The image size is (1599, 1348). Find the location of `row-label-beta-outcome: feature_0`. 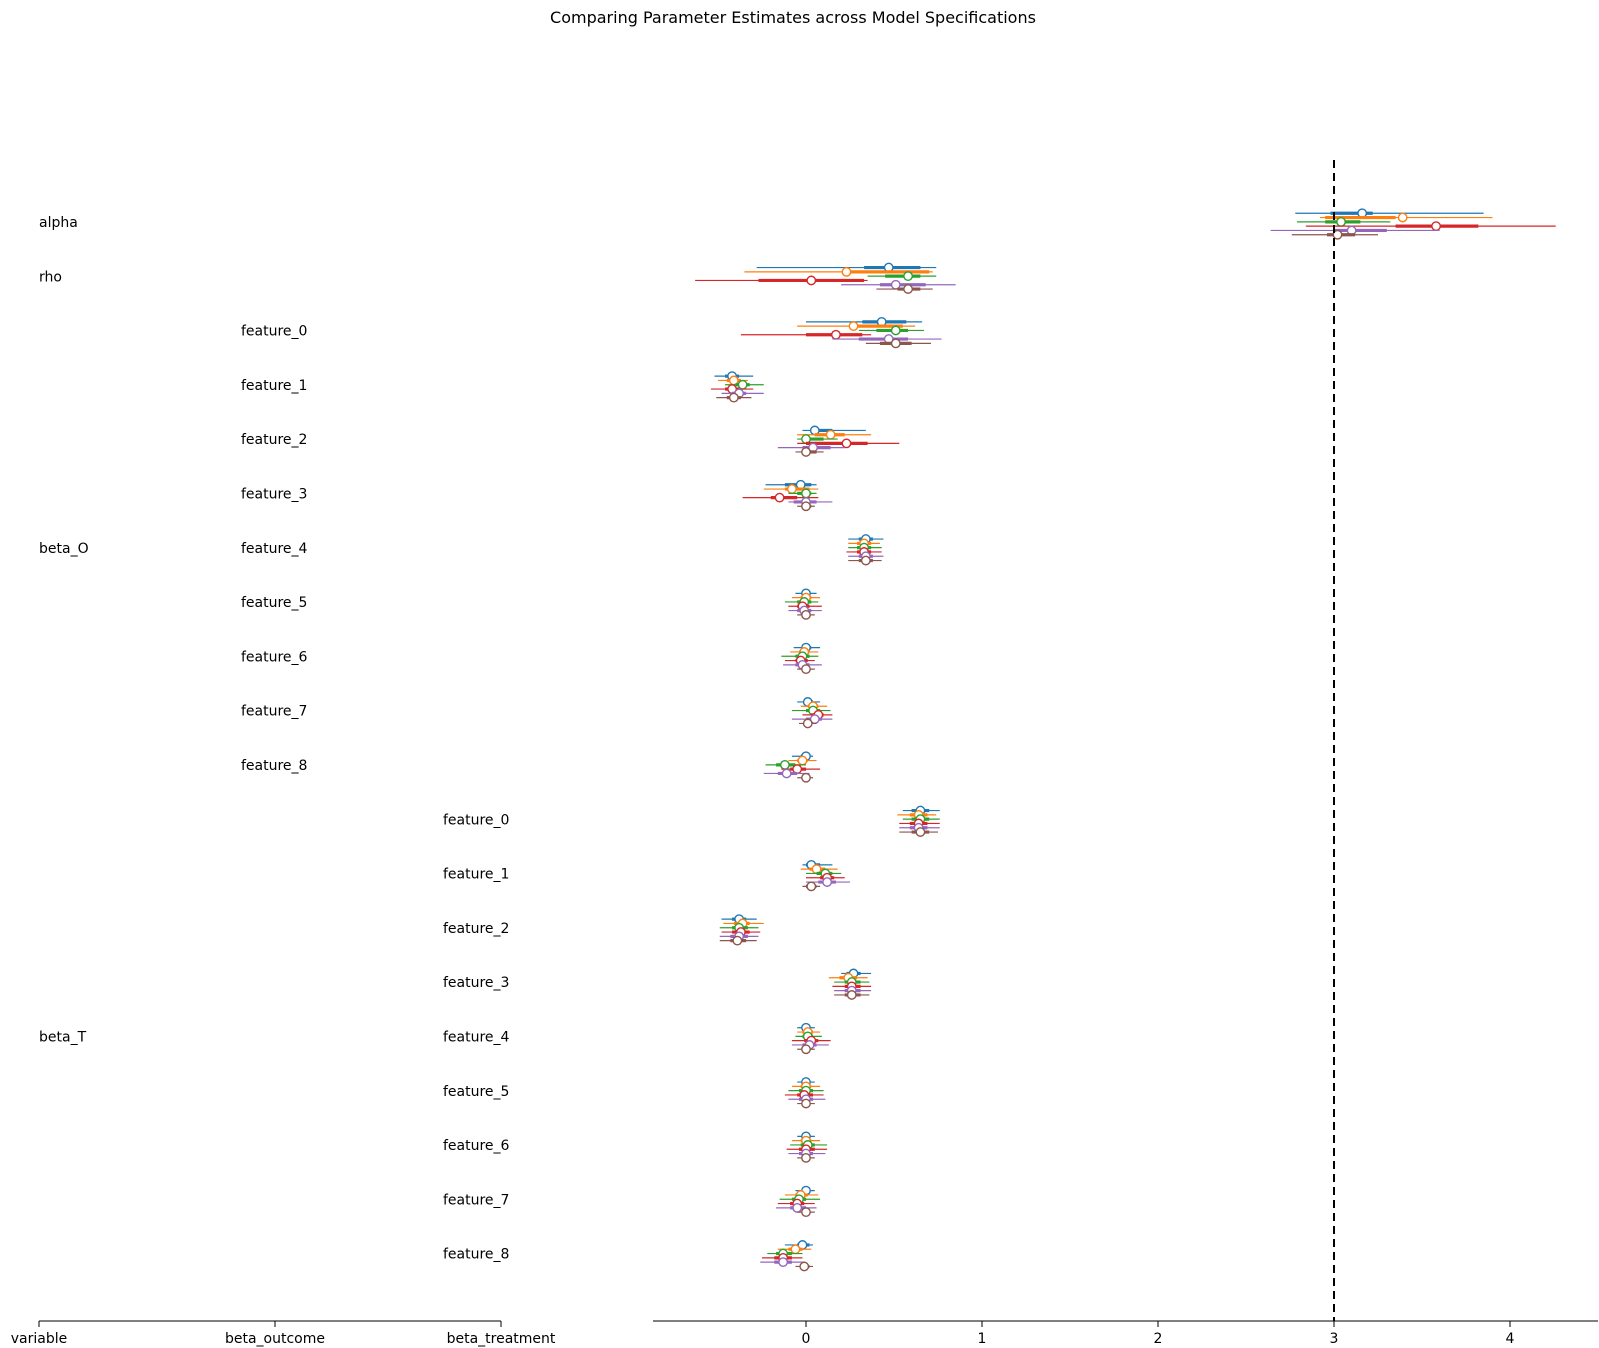

row-label-beta-outcome: feature_0 is located at coordinates (274, 332).